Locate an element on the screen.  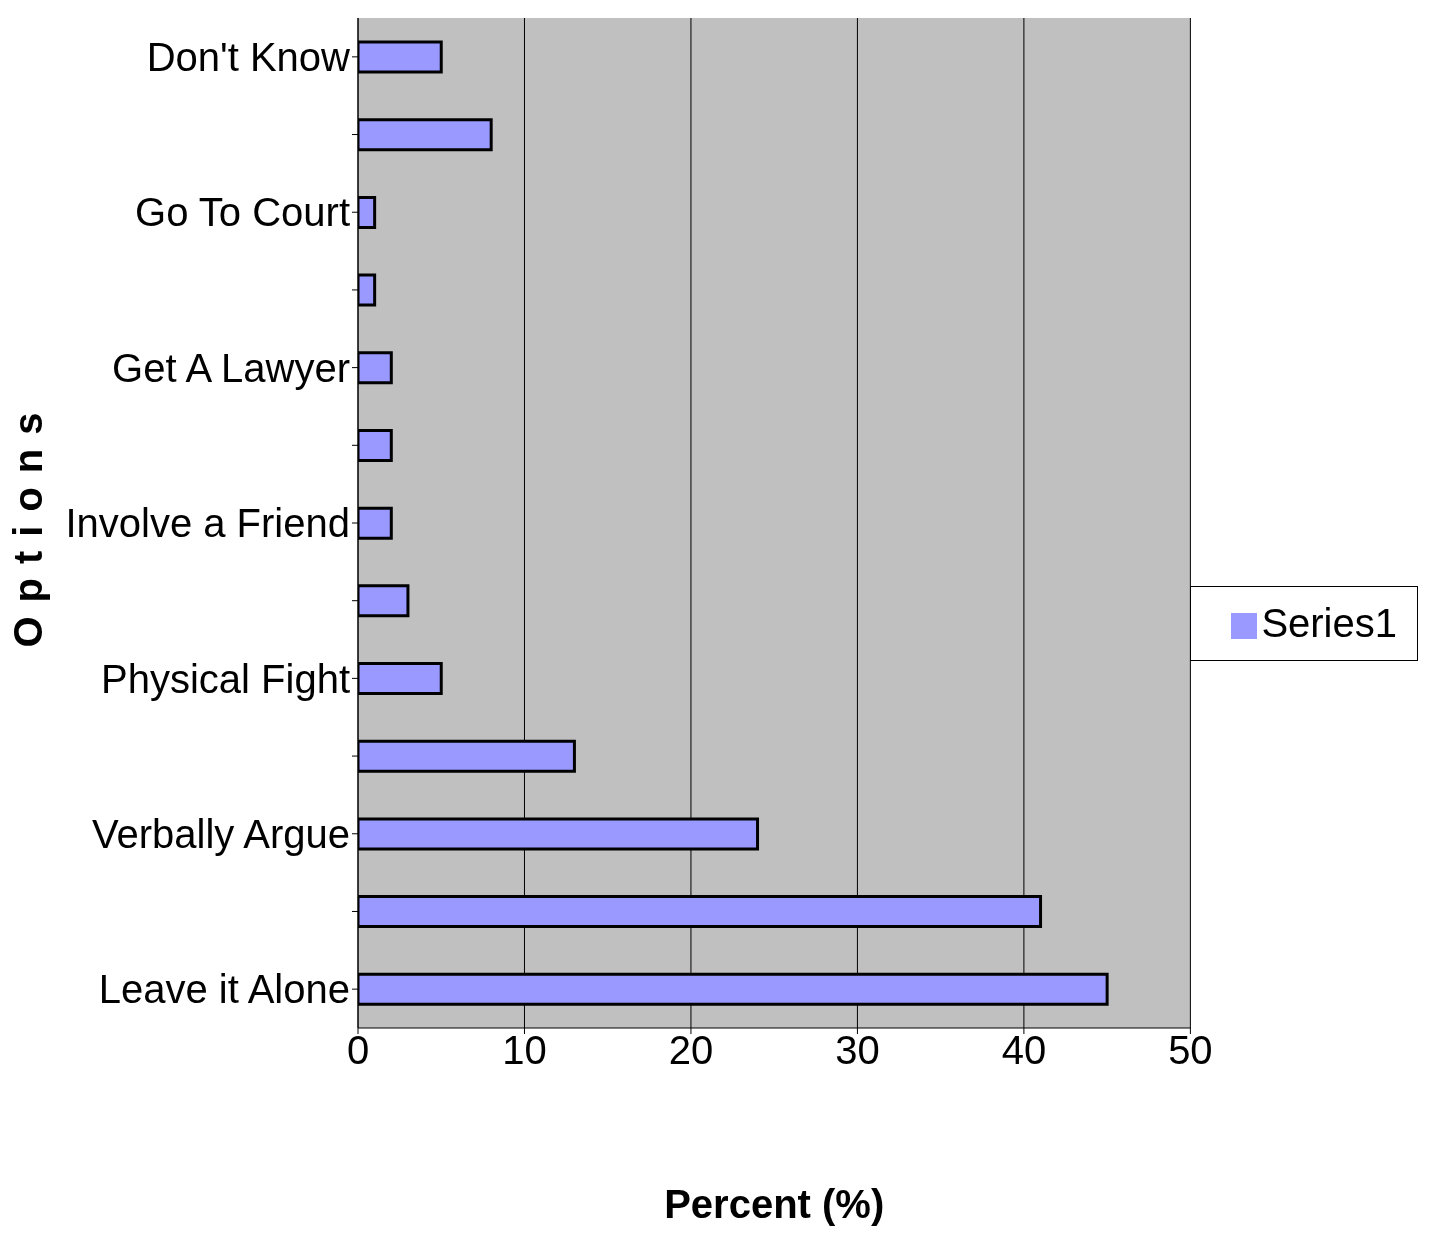
y-tick-label: Verbally Argue is located at coordinates (221, 833).